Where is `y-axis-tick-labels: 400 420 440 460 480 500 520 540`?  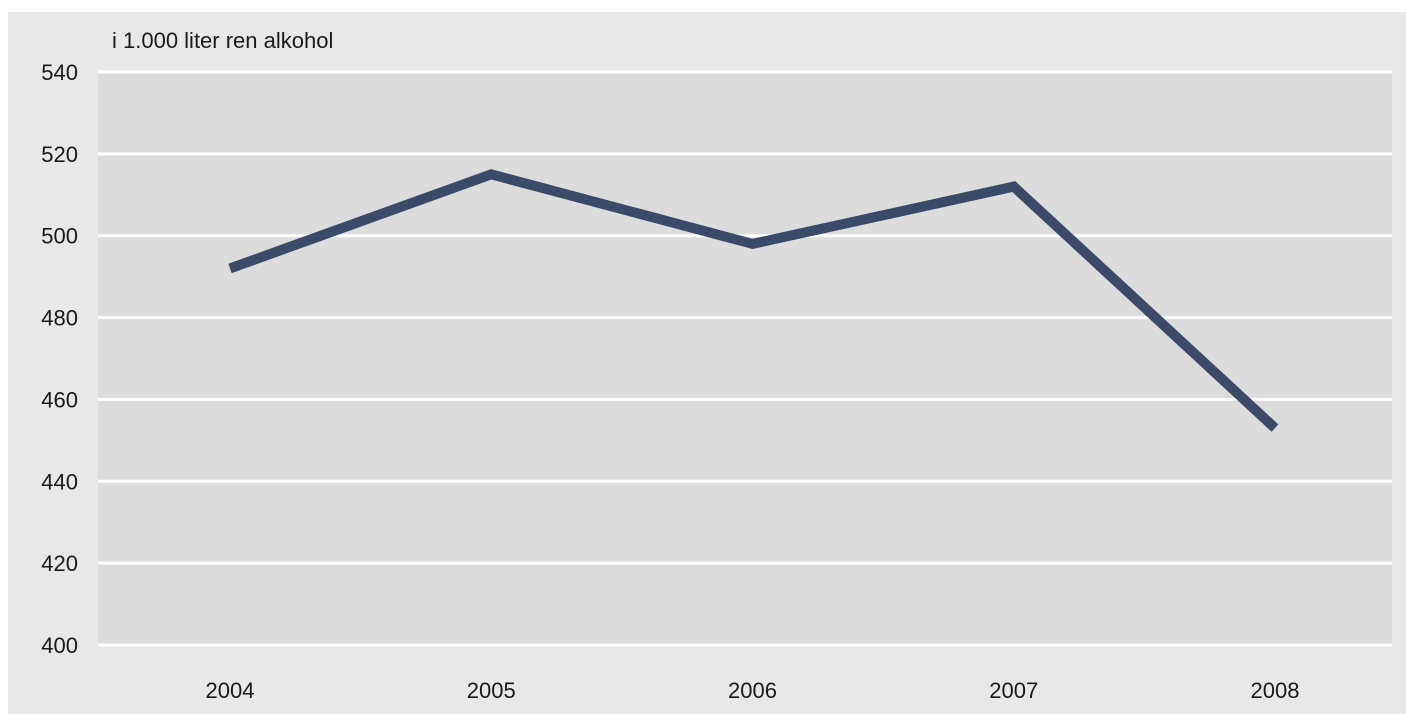 y-axis-tick-labels: 400 420 440 460 480 500 520 540 is located at coordinates (59, 359).